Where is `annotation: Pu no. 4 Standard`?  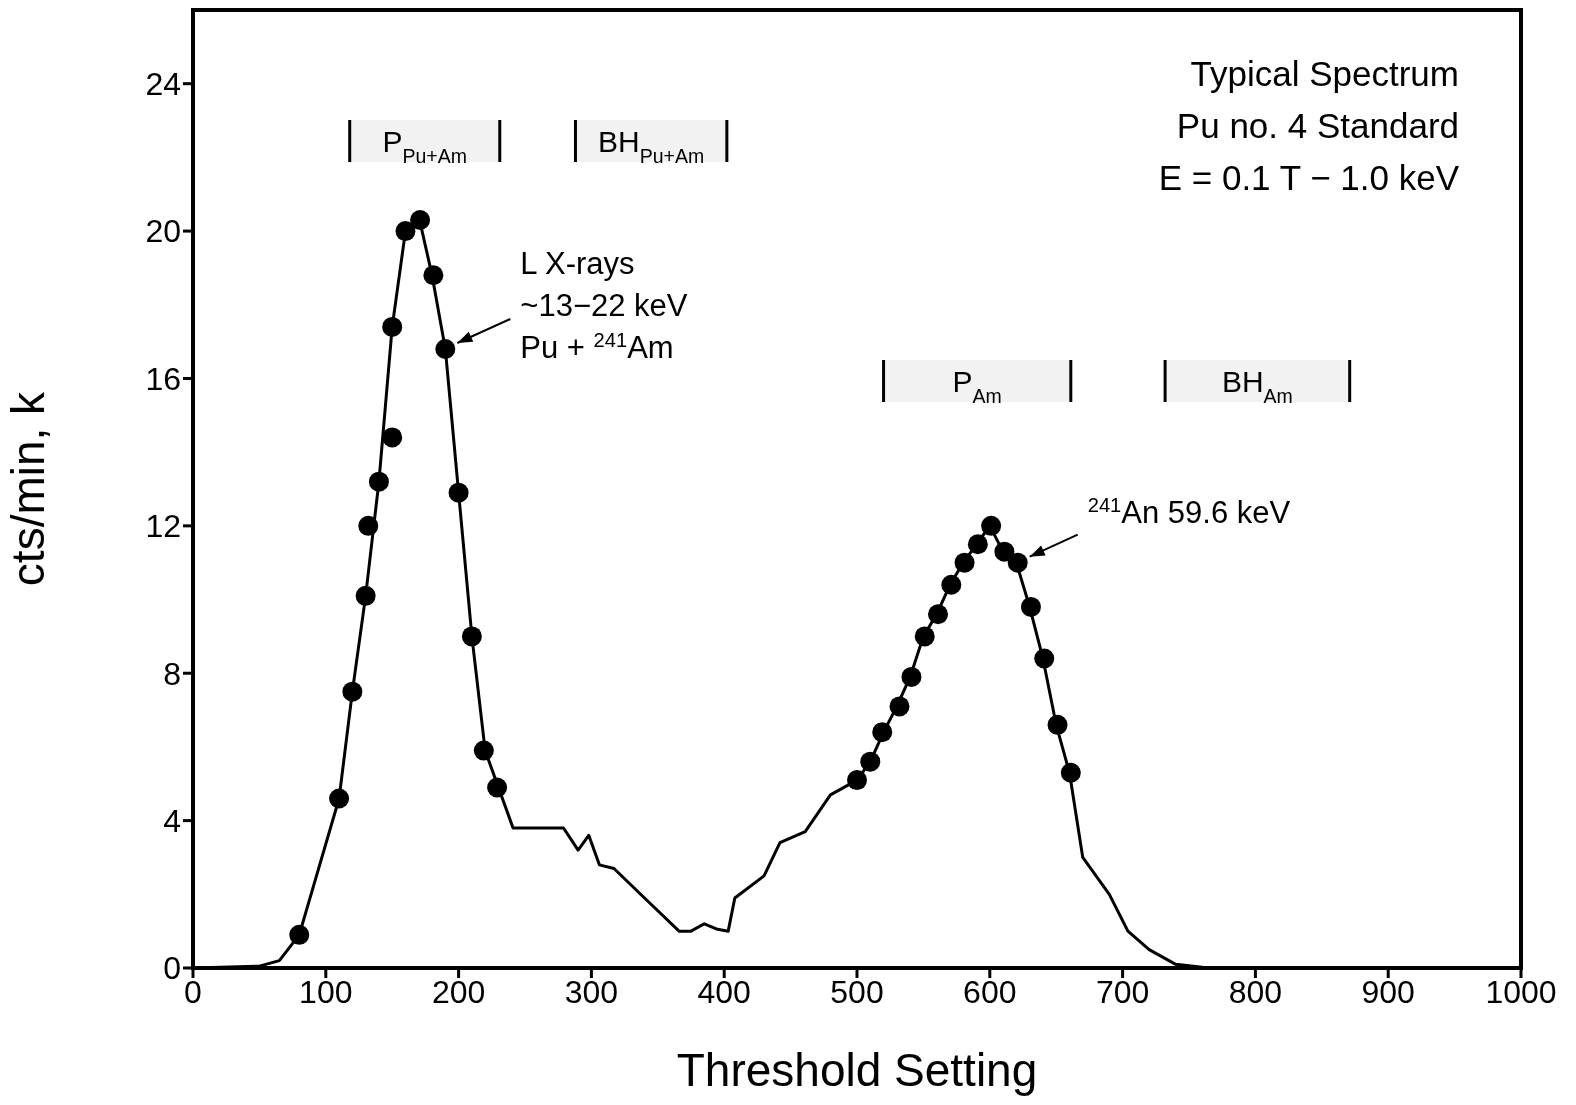 annotation: Pu no. 4 Standard is located at coordinates (1317, 125).